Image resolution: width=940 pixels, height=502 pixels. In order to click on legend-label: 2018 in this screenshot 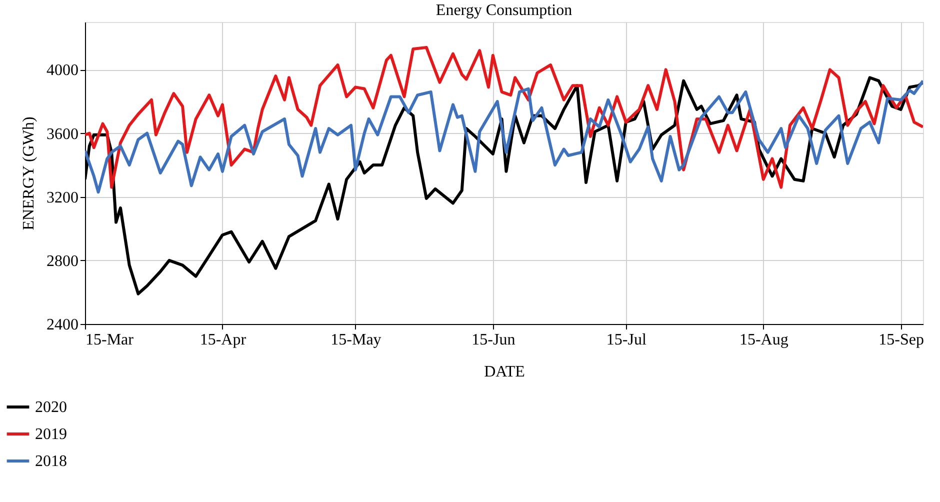, I will do `click(51, 461)`.